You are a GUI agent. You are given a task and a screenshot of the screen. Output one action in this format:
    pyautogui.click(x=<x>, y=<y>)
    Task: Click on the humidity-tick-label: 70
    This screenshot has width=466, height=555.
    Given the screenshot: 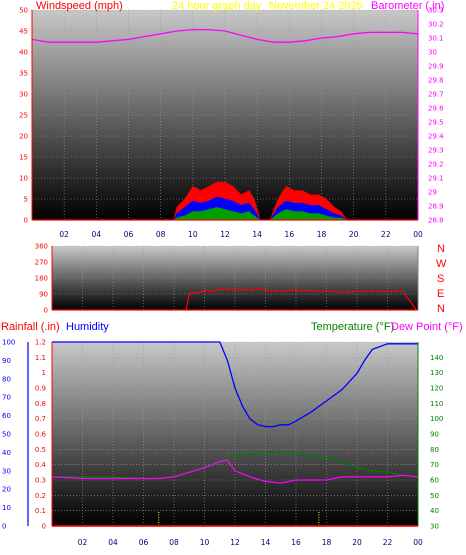 What is the action you would take?
    pyautogui.click(x=6, y=398)
    